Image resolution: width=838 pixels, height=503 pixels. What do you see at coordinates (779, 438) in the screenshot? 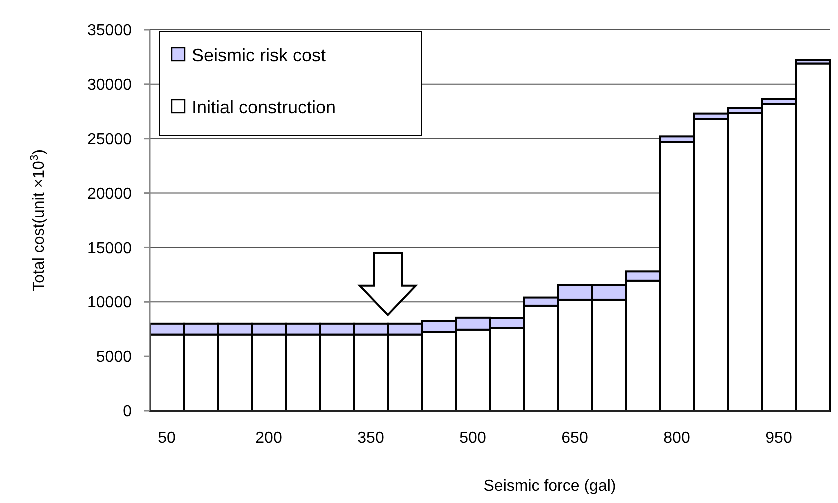
I see `x-tick-label: 950` at bounding box center [779, 438].